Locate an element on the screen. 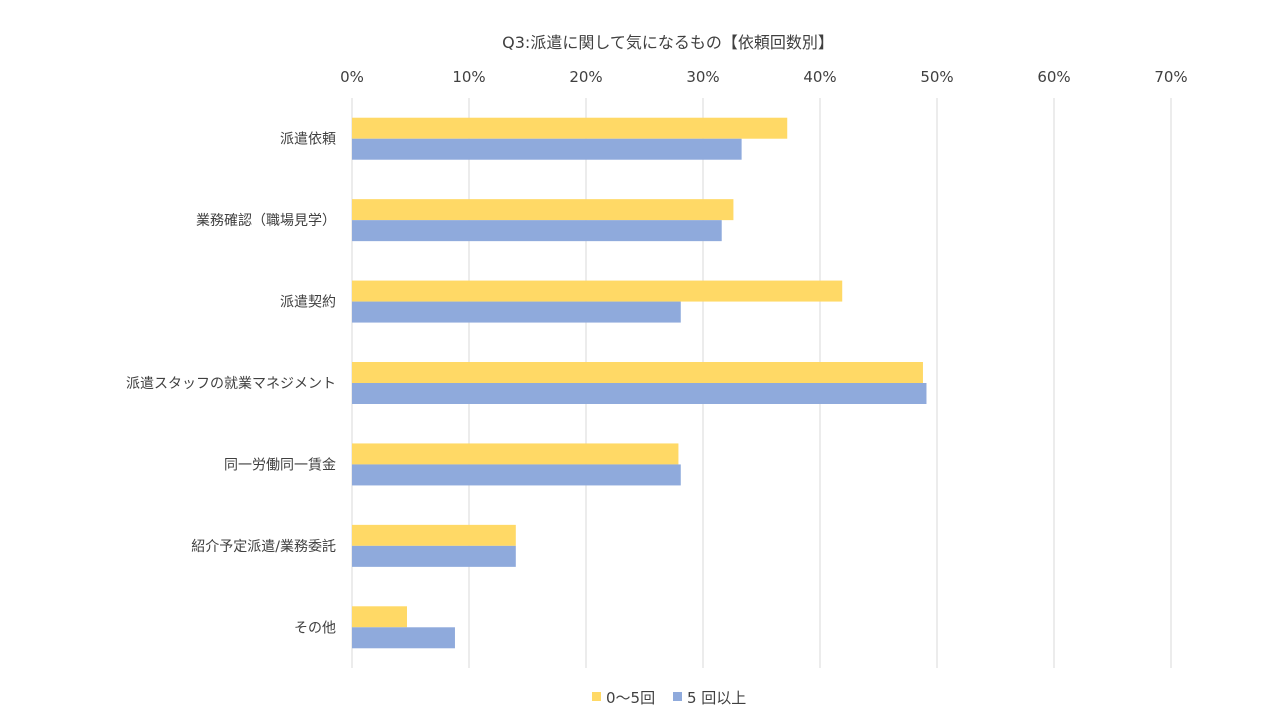 The height and width of the screenshot is (720, 1280). category-label: 紹介予定派遣/業務委託 is located at coordinates (263, 547).